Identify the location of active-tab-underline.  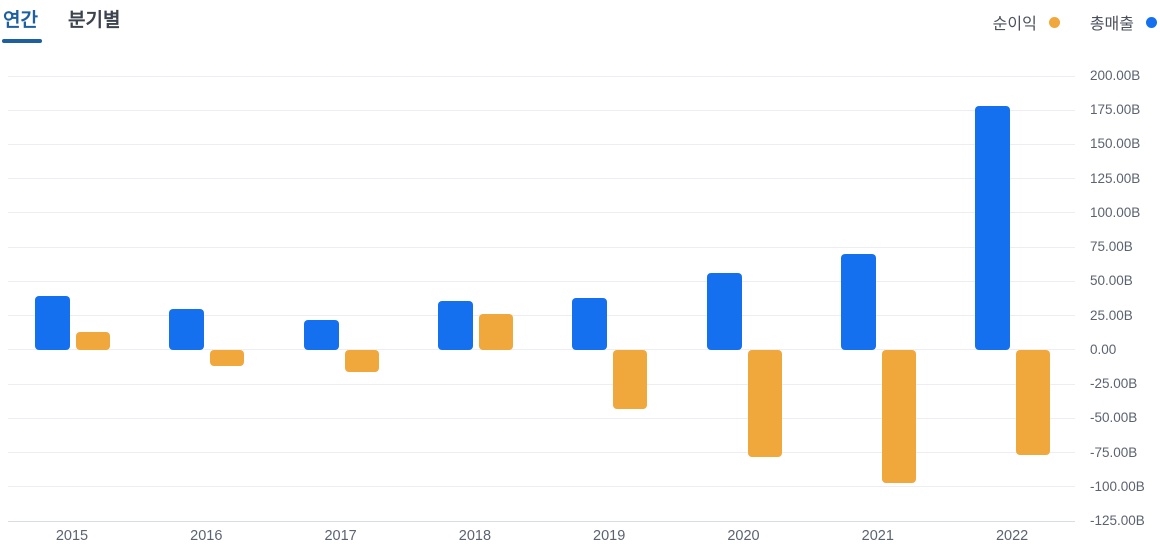
(22, 41).